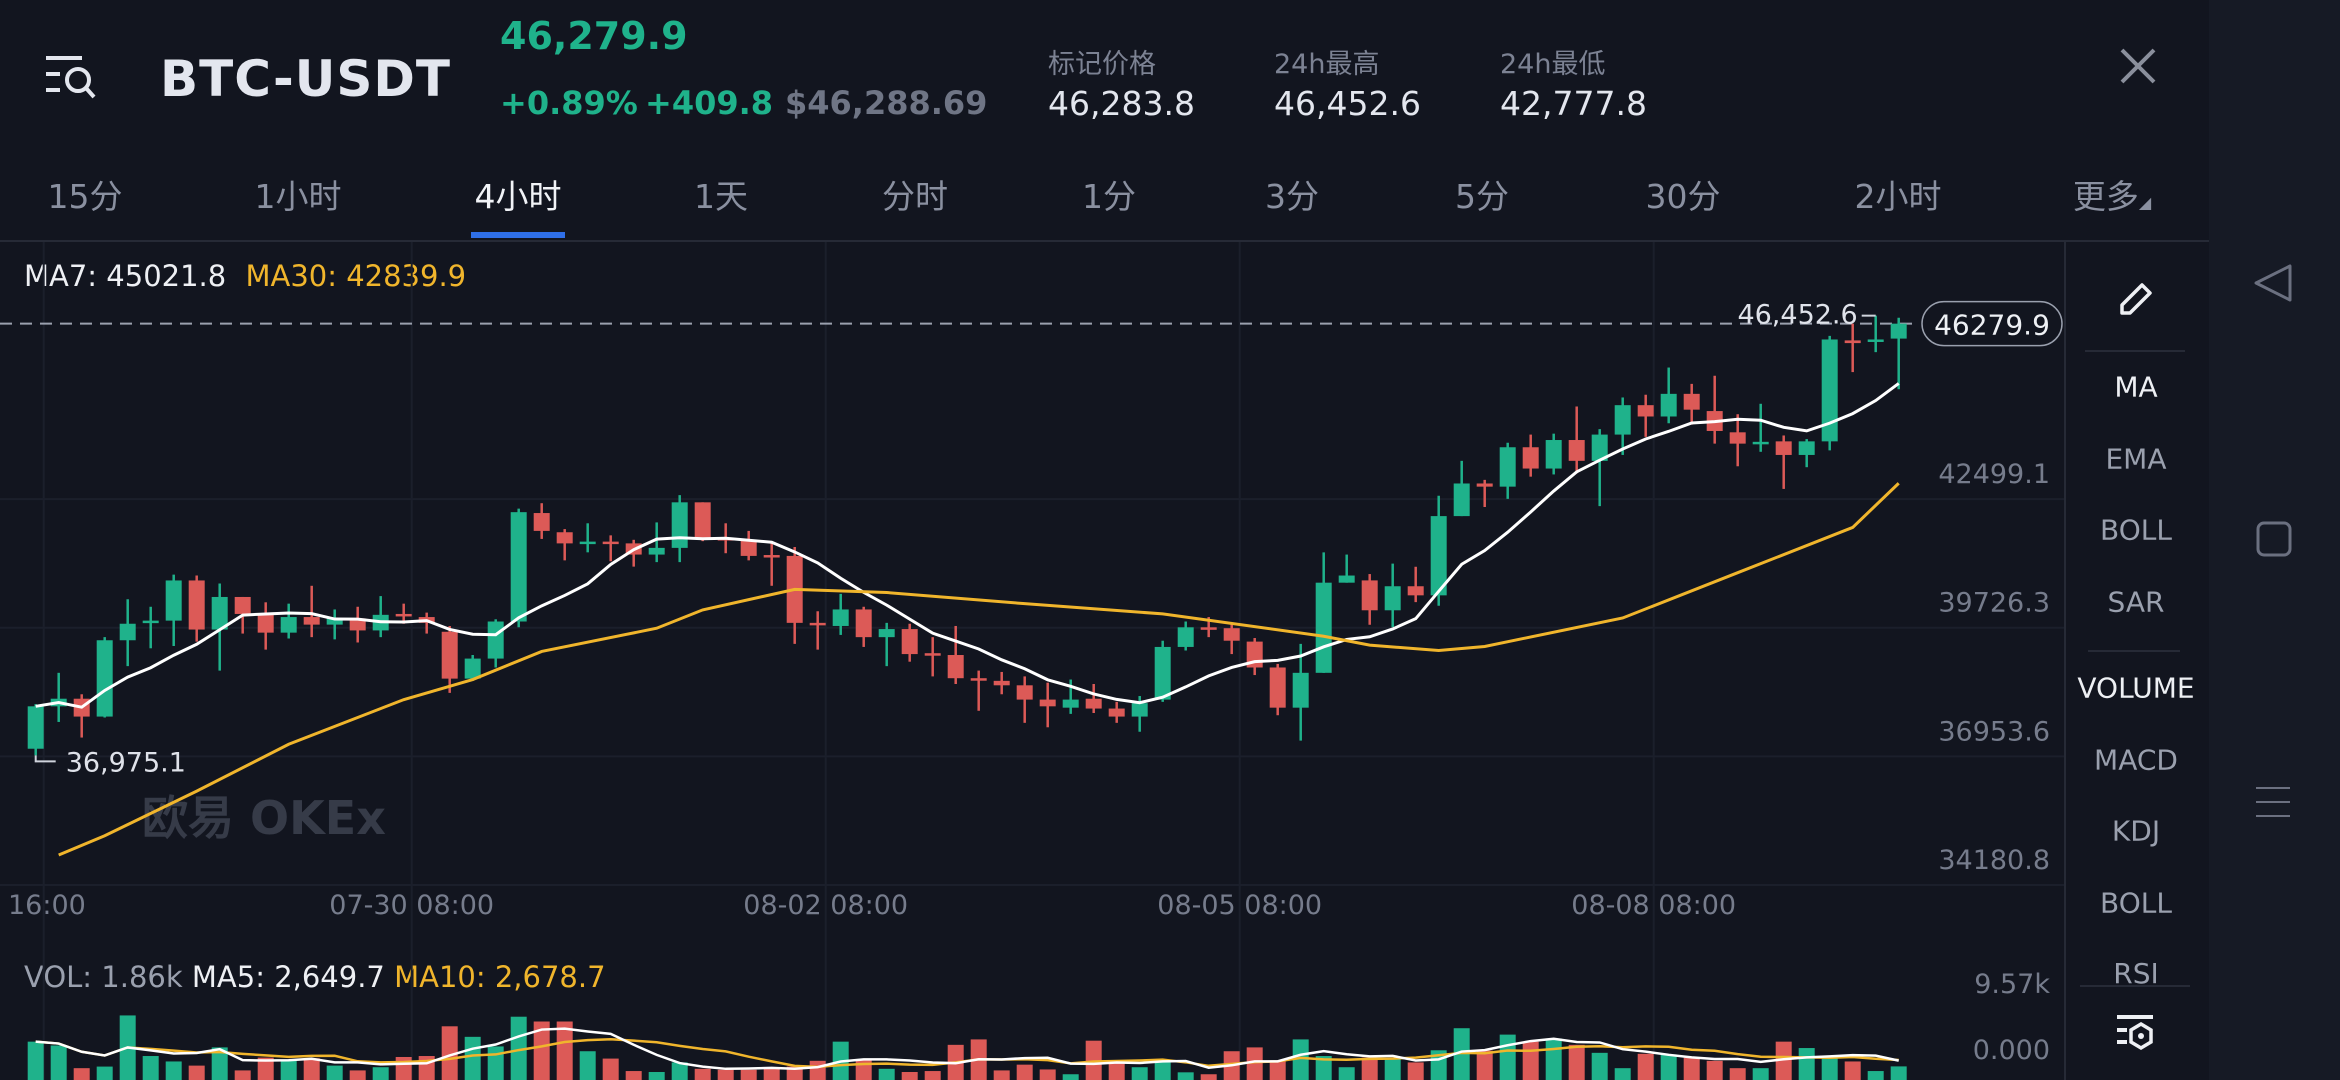 This screenshot has width=2340, height=1080. I want to click on menu-lines-icon, so click(2273, 802).